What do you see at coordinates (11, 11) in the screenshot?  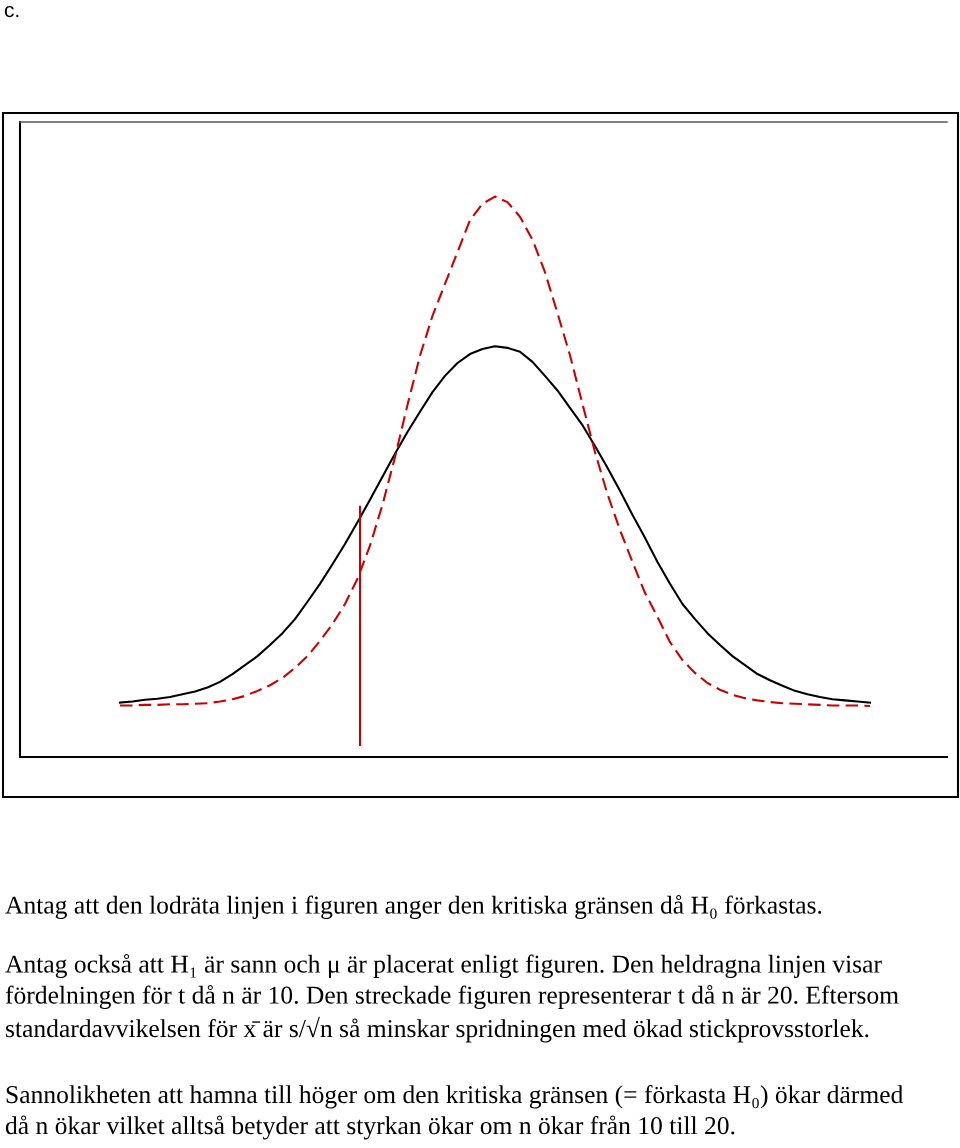 I see `chart-title: c.` at bounding box center [11, 11].